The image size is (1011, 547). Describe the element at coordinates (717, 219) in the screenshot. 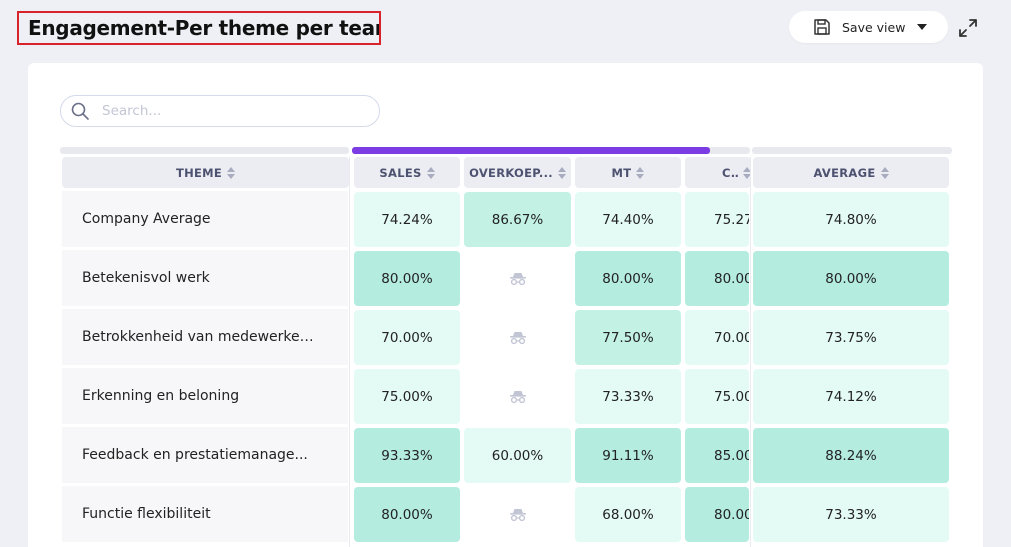

I see `table-cell-cs: 75.27` at that location.